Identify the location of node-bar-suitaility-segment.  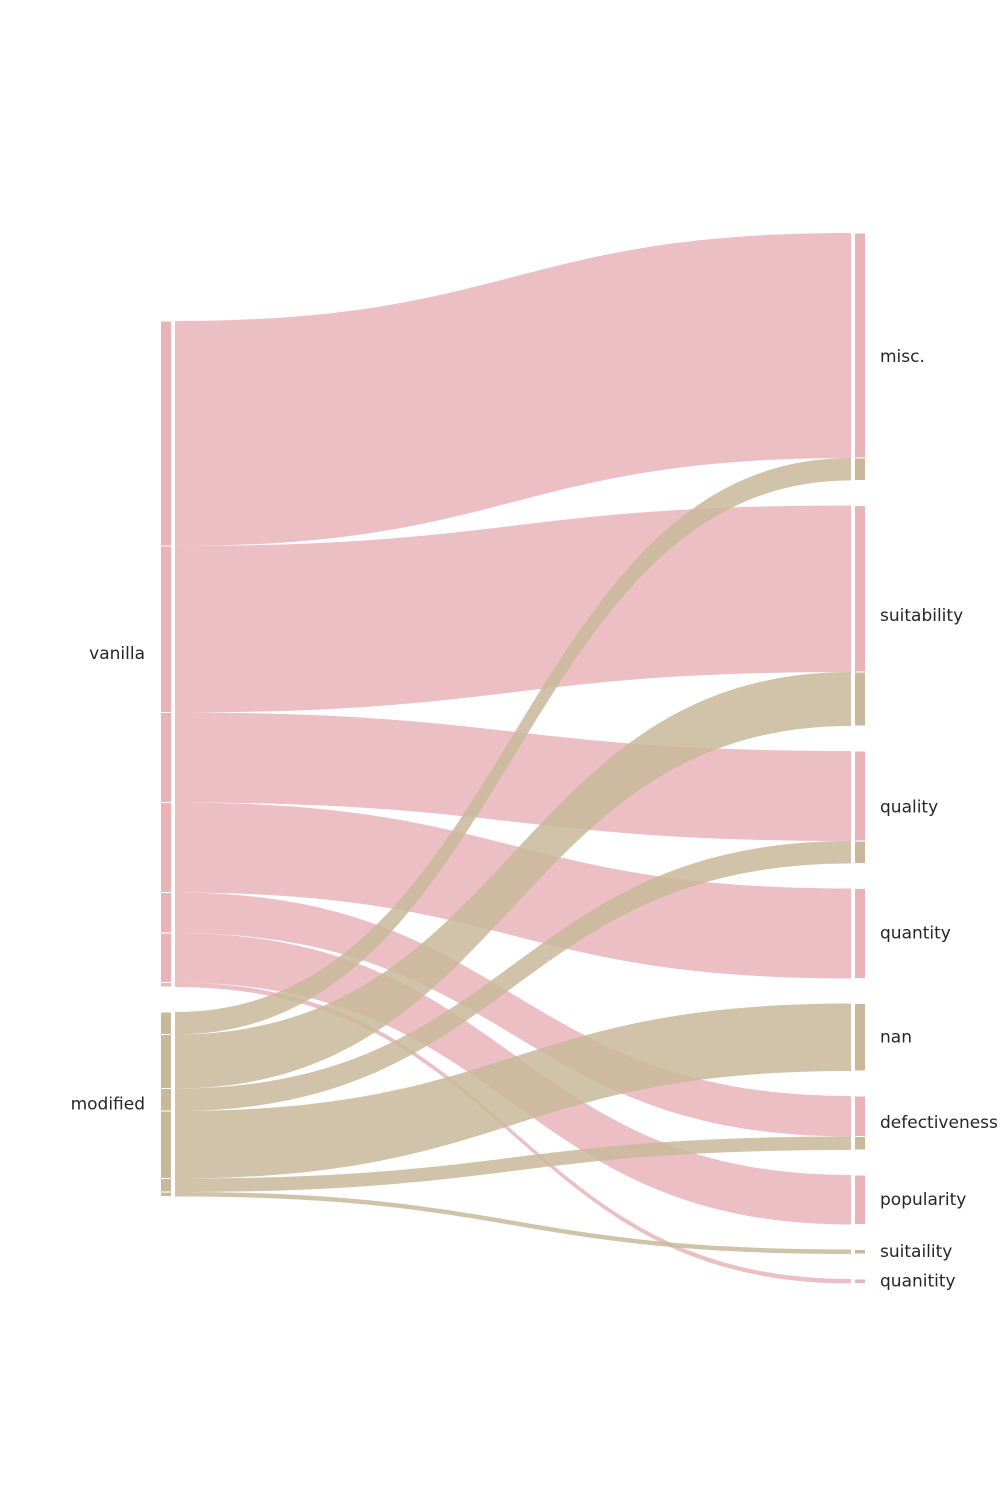
(860, 1252).